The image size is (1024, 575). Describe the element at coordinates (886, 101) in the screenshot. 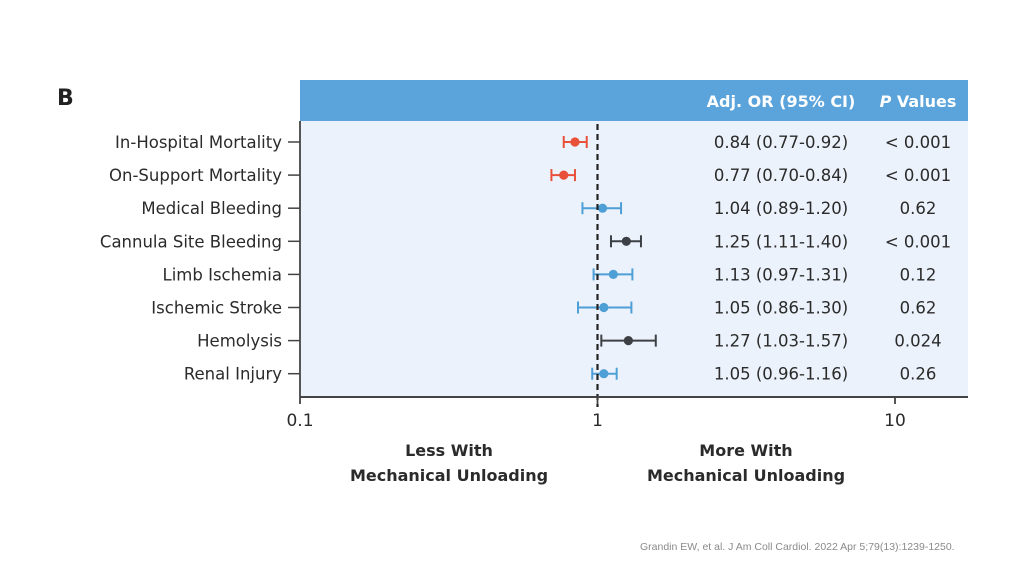

I see `column-header-p-italic: P` at that location.